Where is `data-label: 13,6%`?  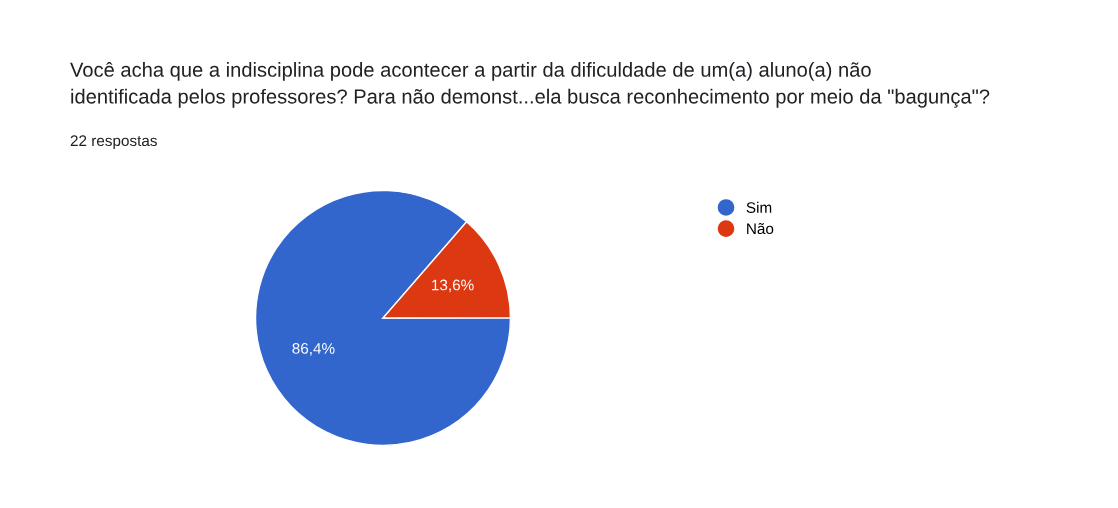
data-label: 13,6% is located at coordinates (453, 286).